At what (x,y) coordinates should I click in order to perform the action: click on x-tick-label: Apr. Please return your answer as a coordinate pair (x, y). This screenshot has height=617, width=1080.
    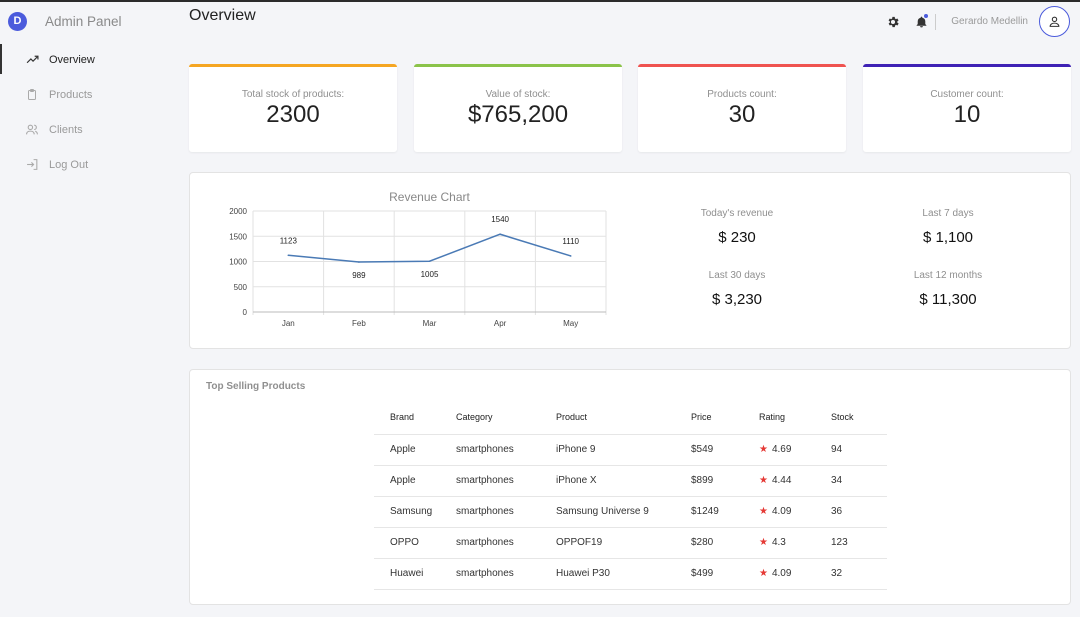
    Looking at the image, I should click on (500, 323).